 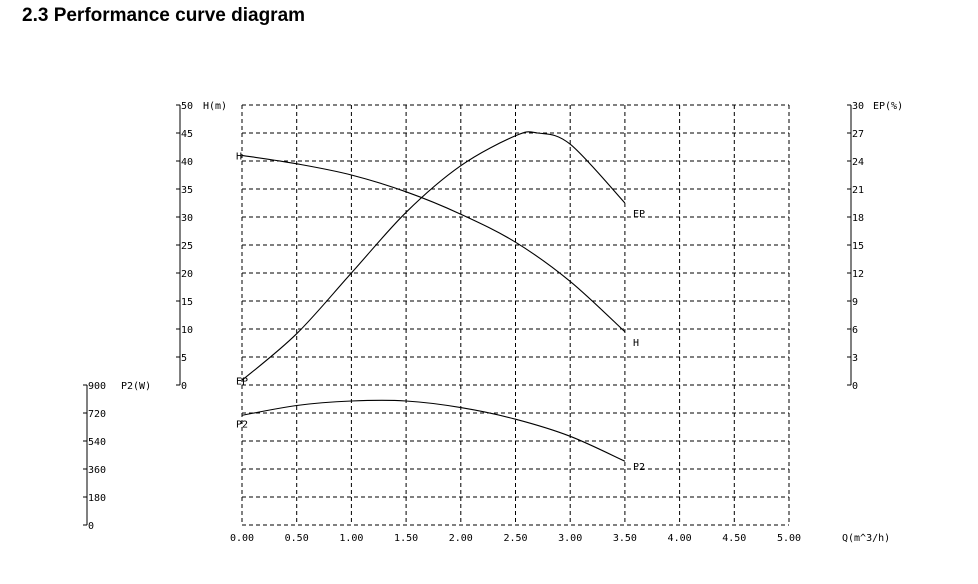 What do you see at coordinates (187, 134) in the screenshot?
I see `h-tick-label: 45` at bounding box center [187, 134].